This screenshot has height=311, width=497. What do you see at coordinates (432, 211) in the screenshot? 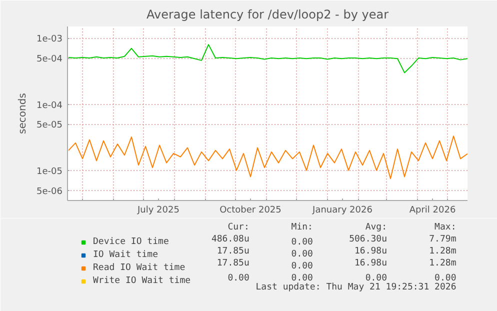
I see `x-tick-label: April 2026` at bounding box center [432, 211].